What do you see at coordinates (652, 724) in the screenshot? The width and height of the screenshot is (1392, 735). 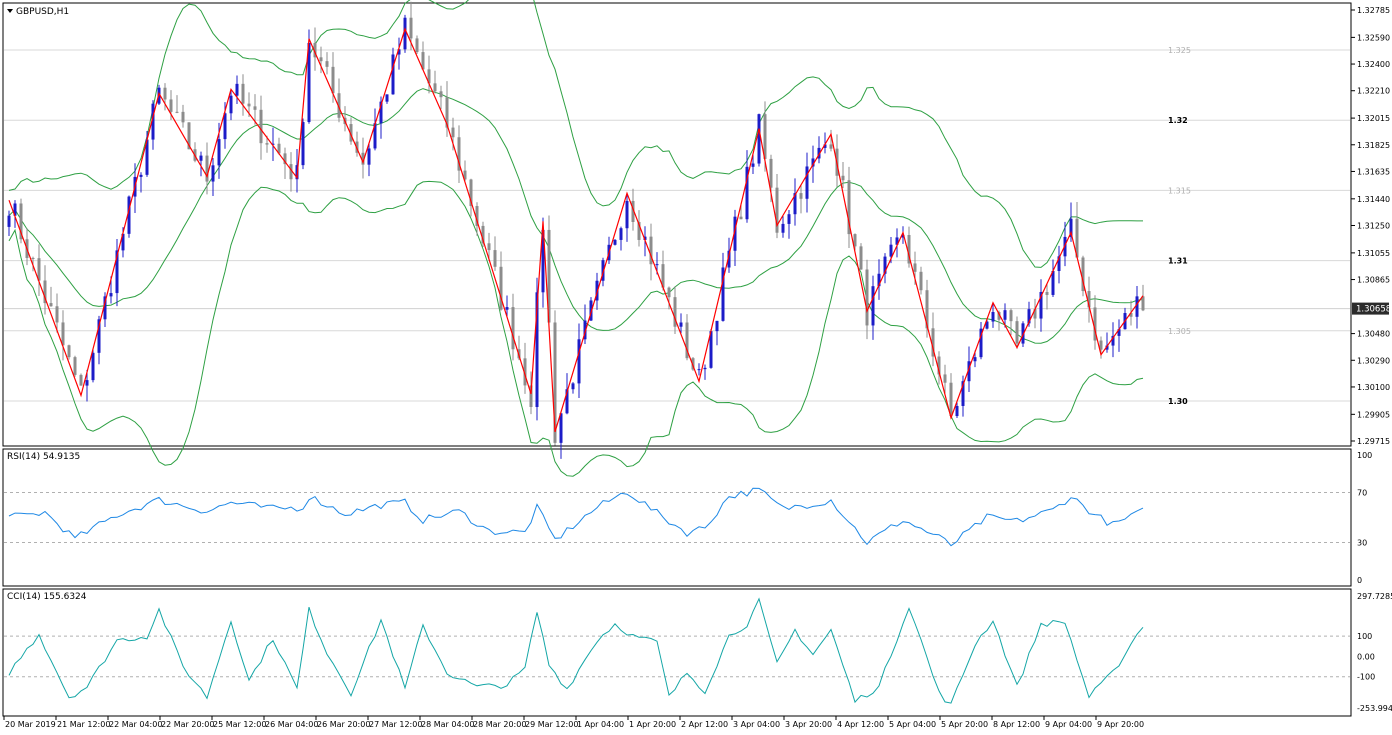 I see `time-tick-label: 1 Apr 20:00` at bounding box center [652, 724].